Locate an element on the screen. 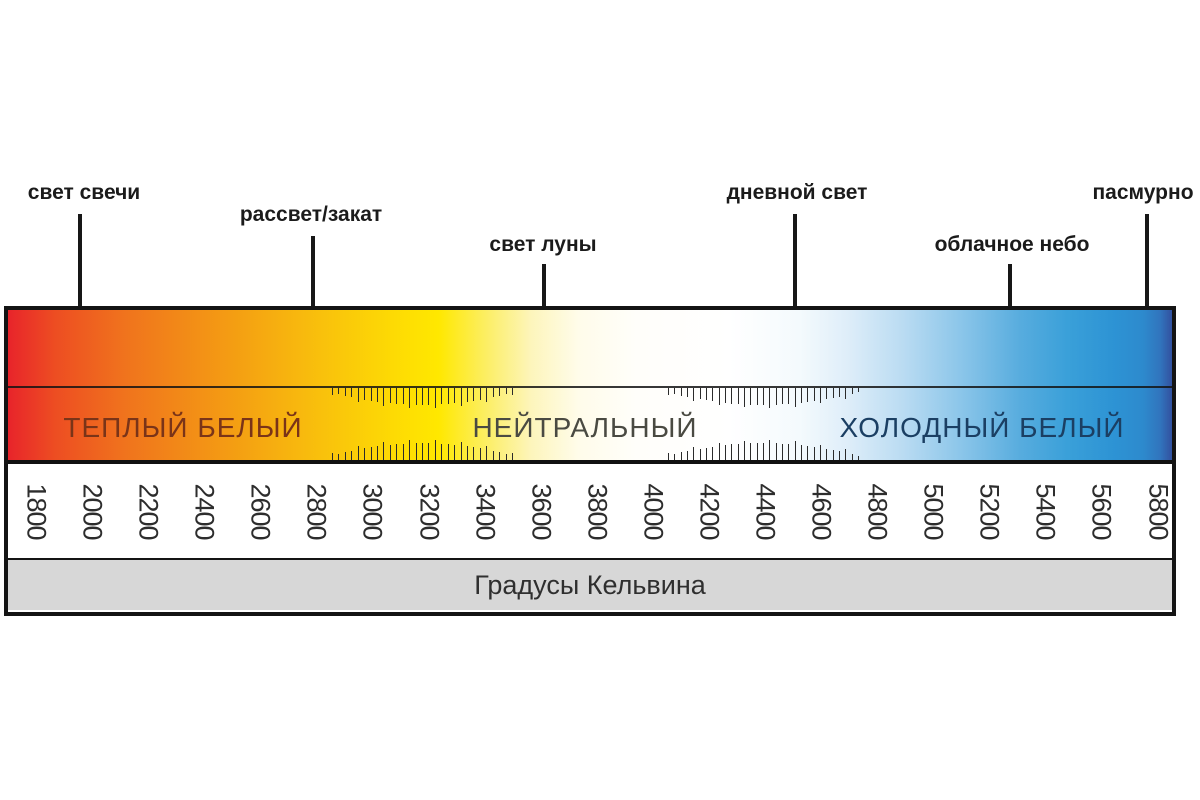  kelvin-scale-cell: 3400 is located at coordinates (485, 511).